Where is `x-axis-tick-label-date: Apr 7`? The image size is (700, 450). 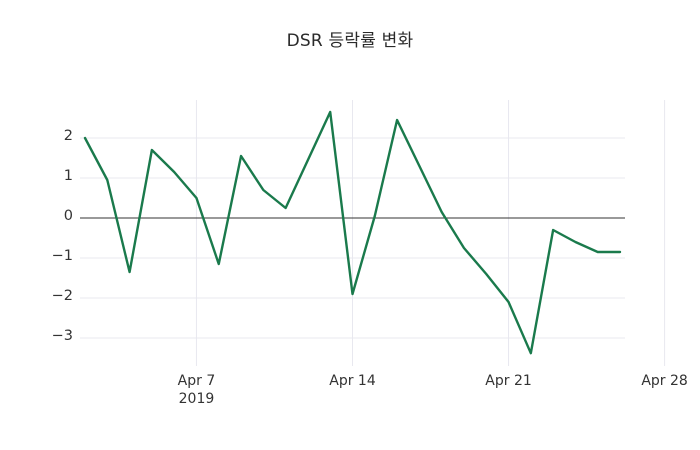
x-axis-tick-label-date: Apr 7 is located at coordinates (196, 381).